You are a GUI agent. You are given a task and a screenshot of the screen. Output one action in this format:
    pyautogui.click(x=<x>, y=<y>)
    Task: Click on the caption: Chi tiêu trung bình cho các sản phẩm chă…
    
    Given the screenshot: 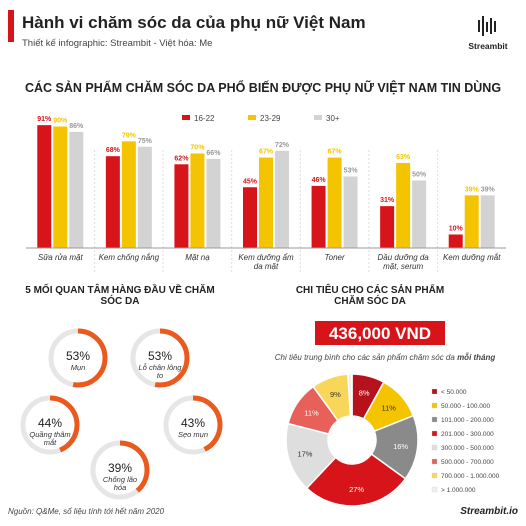 What is the action you would take?
    pyautogui.click(x=383, y=358)
    